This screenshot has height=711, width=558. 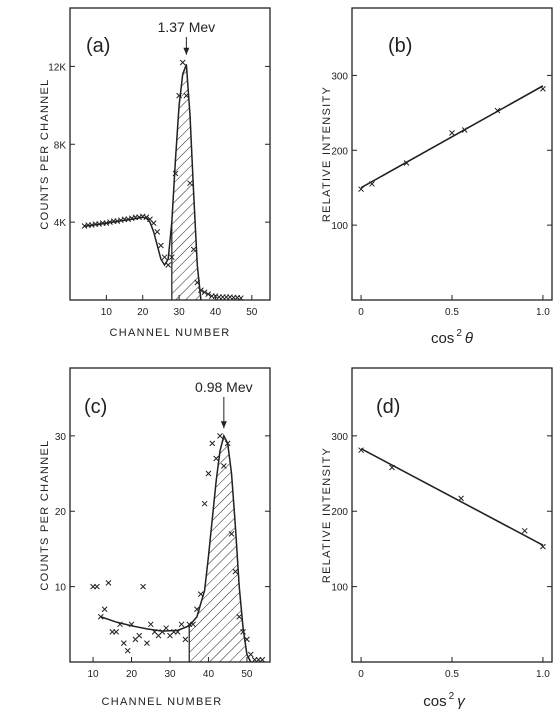 What do you see at coordinates (57, 67) in the screenshot?
I see `y-tick-label: 12K` at bounding box center [57, 67].